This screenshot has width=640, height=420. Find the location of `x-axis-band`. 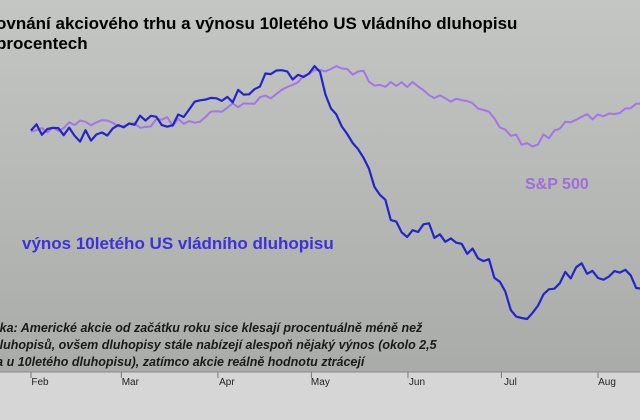

x-axis-band is located at coordinates (320, 396).